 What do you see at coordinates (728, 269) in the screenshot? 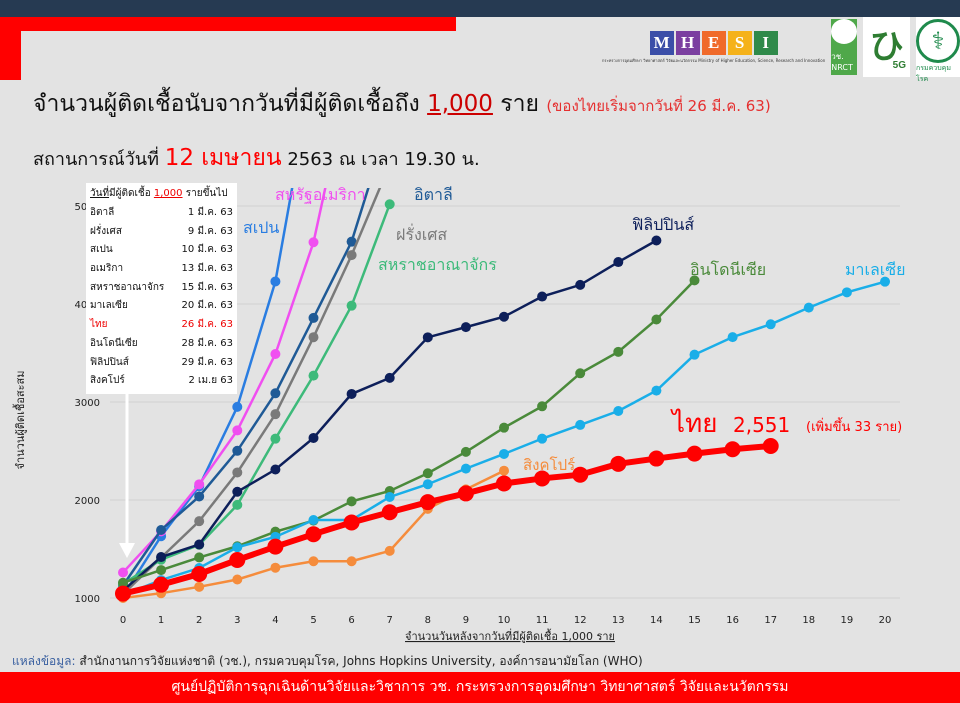
I see `series-label: อินโดนีเซีย` at bounding box center [728, 269].